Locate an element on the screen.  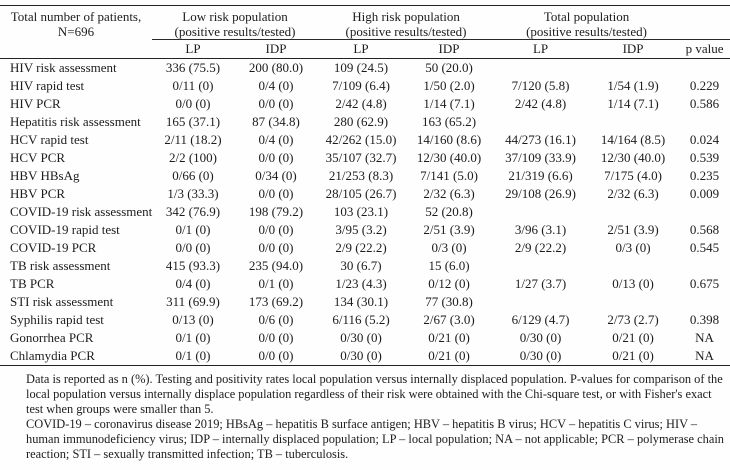
row-label: HCV PCR is located at coordinates (38, 157).